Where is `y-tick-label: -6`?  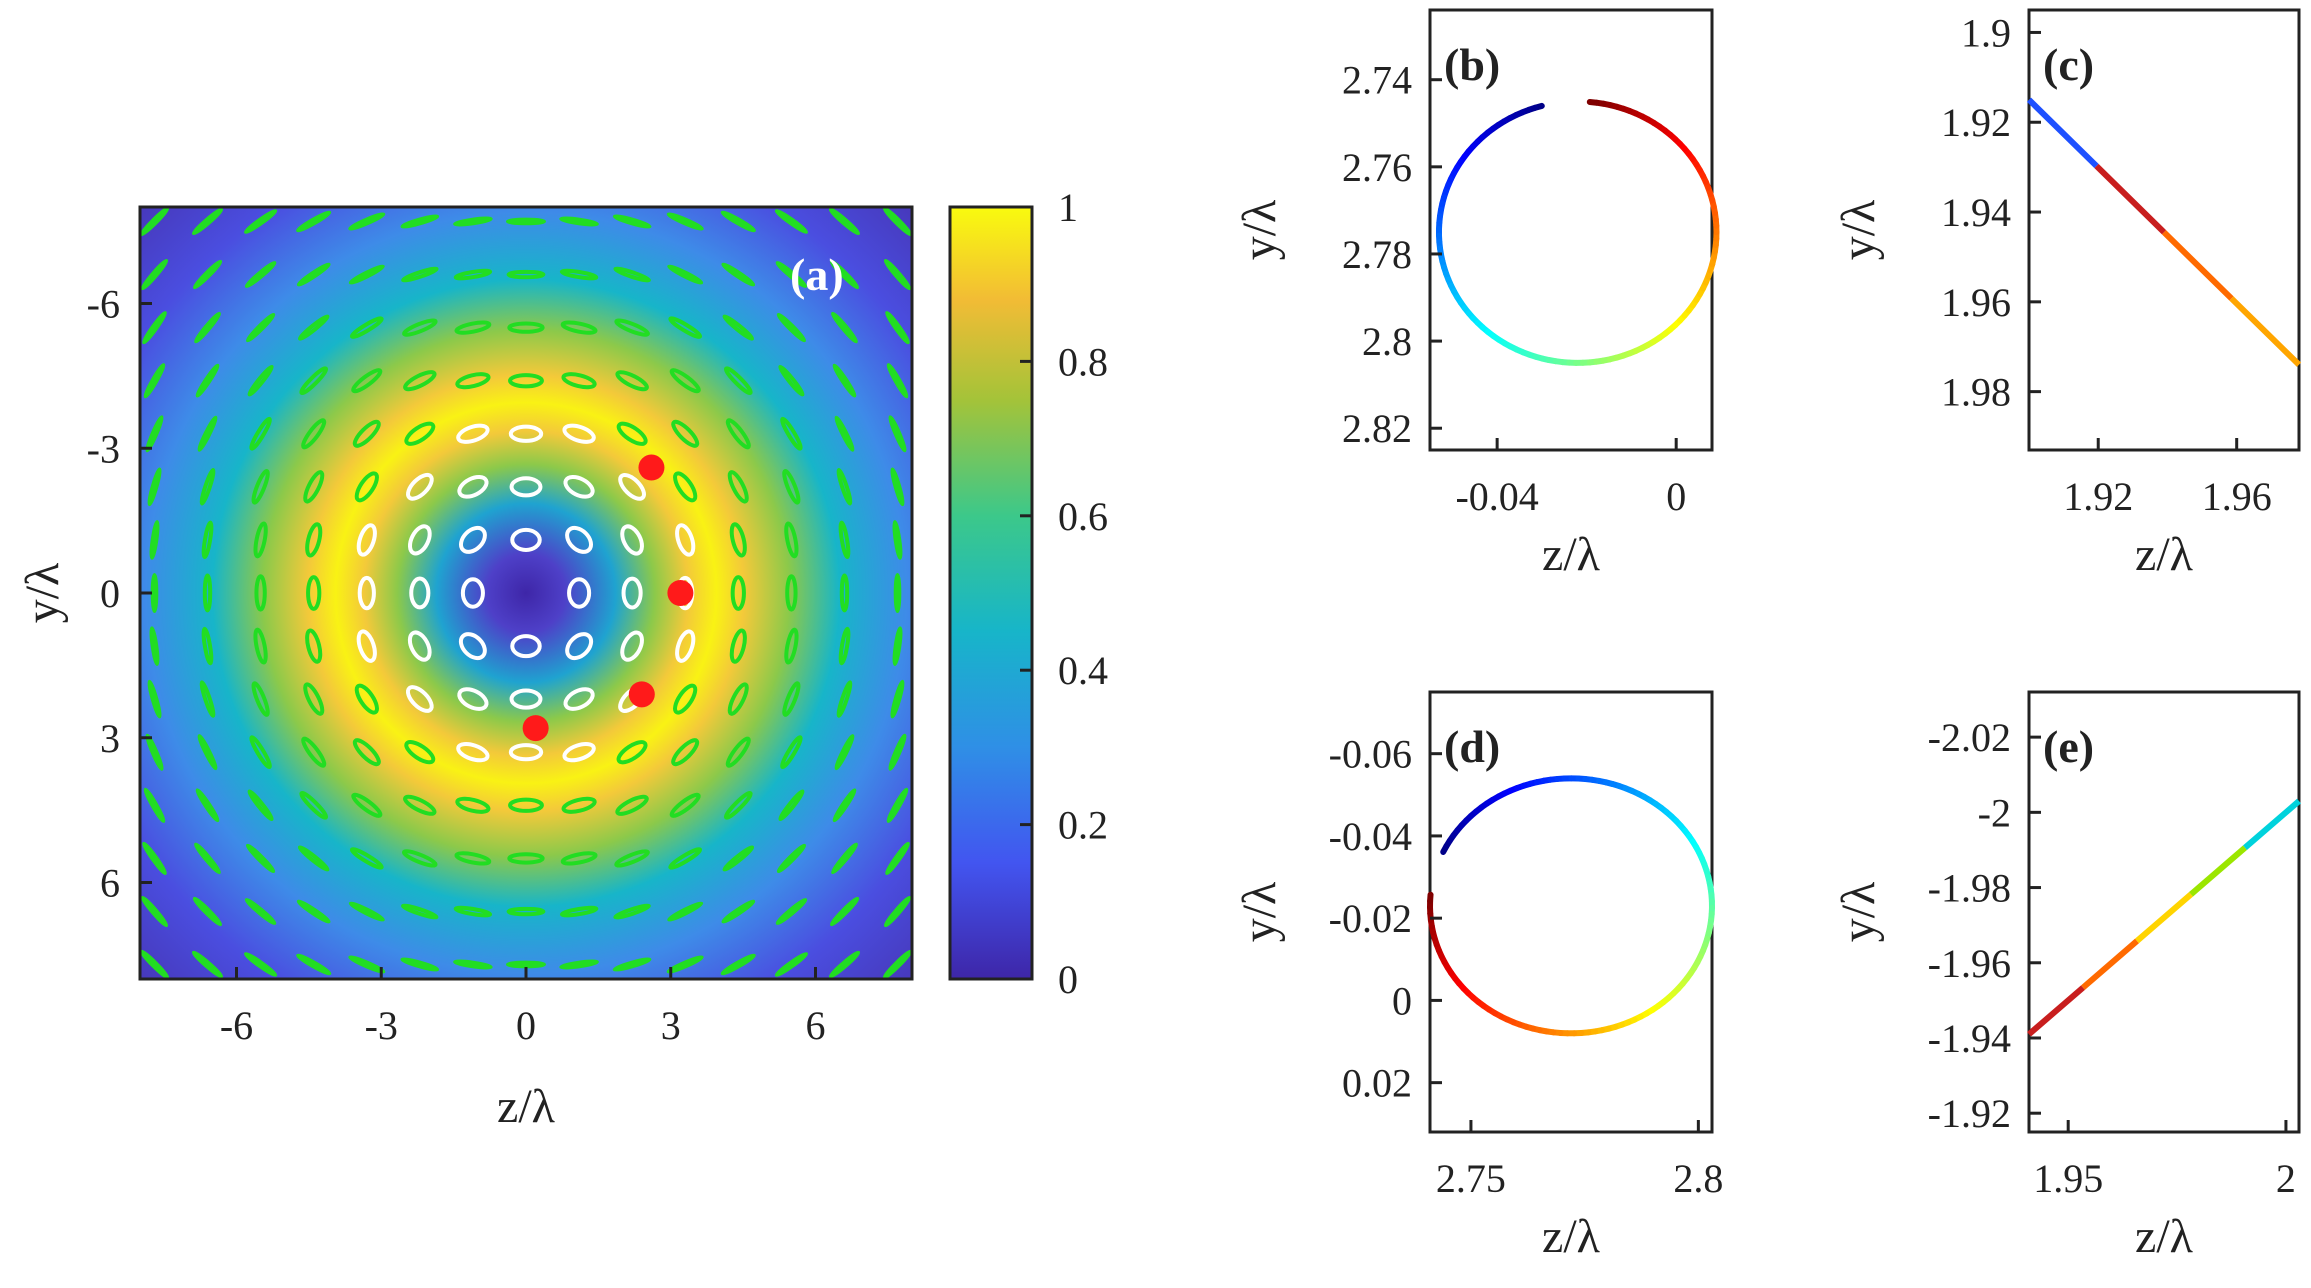
y-tick-label: -6 is located at coordinates (103, 304).